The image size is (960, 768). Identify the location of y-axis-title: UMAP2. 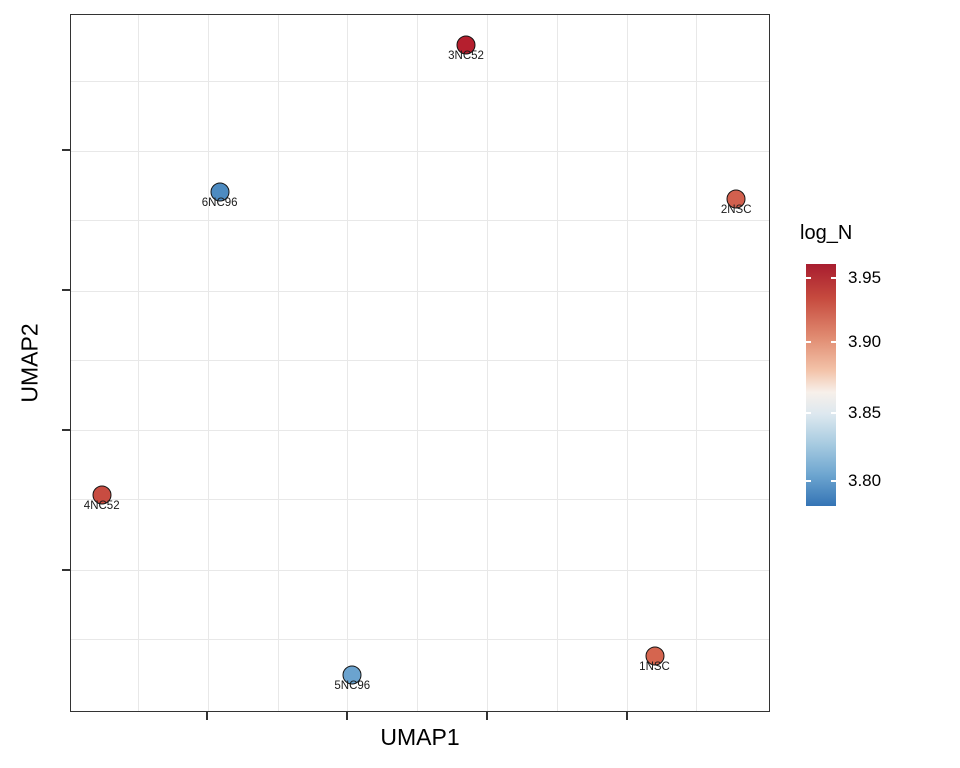
(29, 363).